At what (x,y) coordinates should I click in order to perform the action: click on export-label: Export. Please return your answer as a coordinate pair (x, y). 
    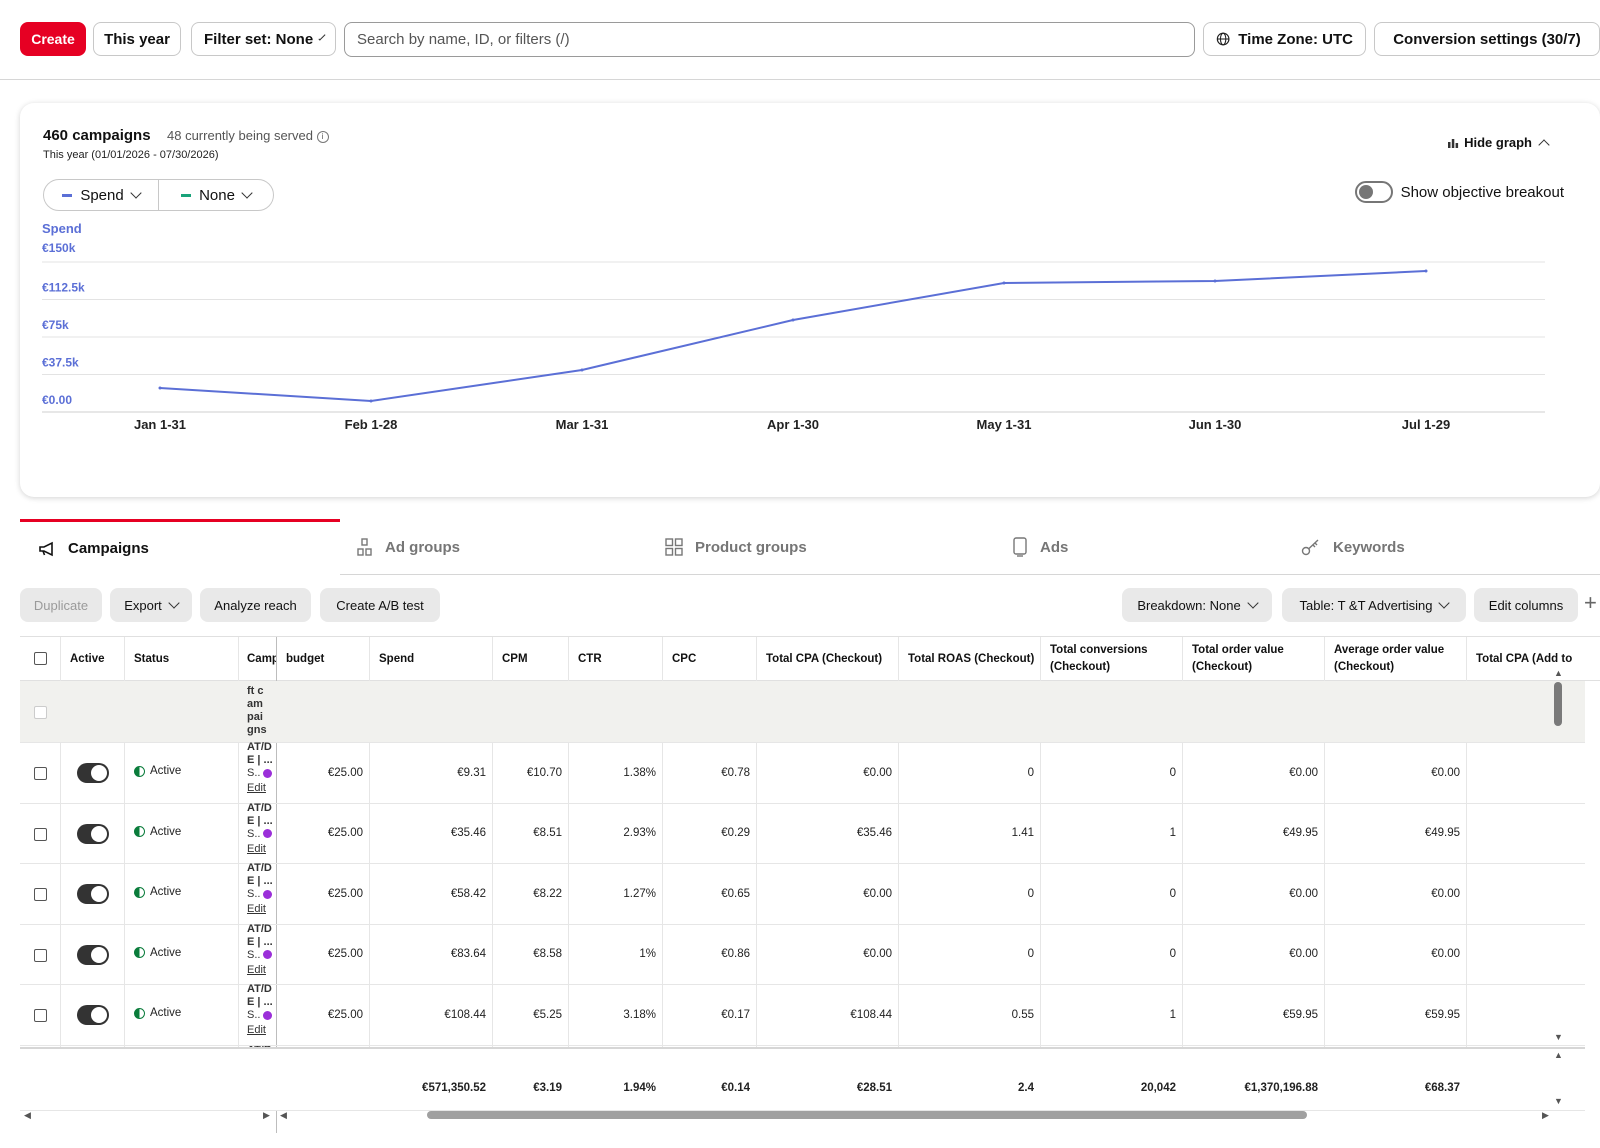
    Looking at the image, I should click on (143, 605).